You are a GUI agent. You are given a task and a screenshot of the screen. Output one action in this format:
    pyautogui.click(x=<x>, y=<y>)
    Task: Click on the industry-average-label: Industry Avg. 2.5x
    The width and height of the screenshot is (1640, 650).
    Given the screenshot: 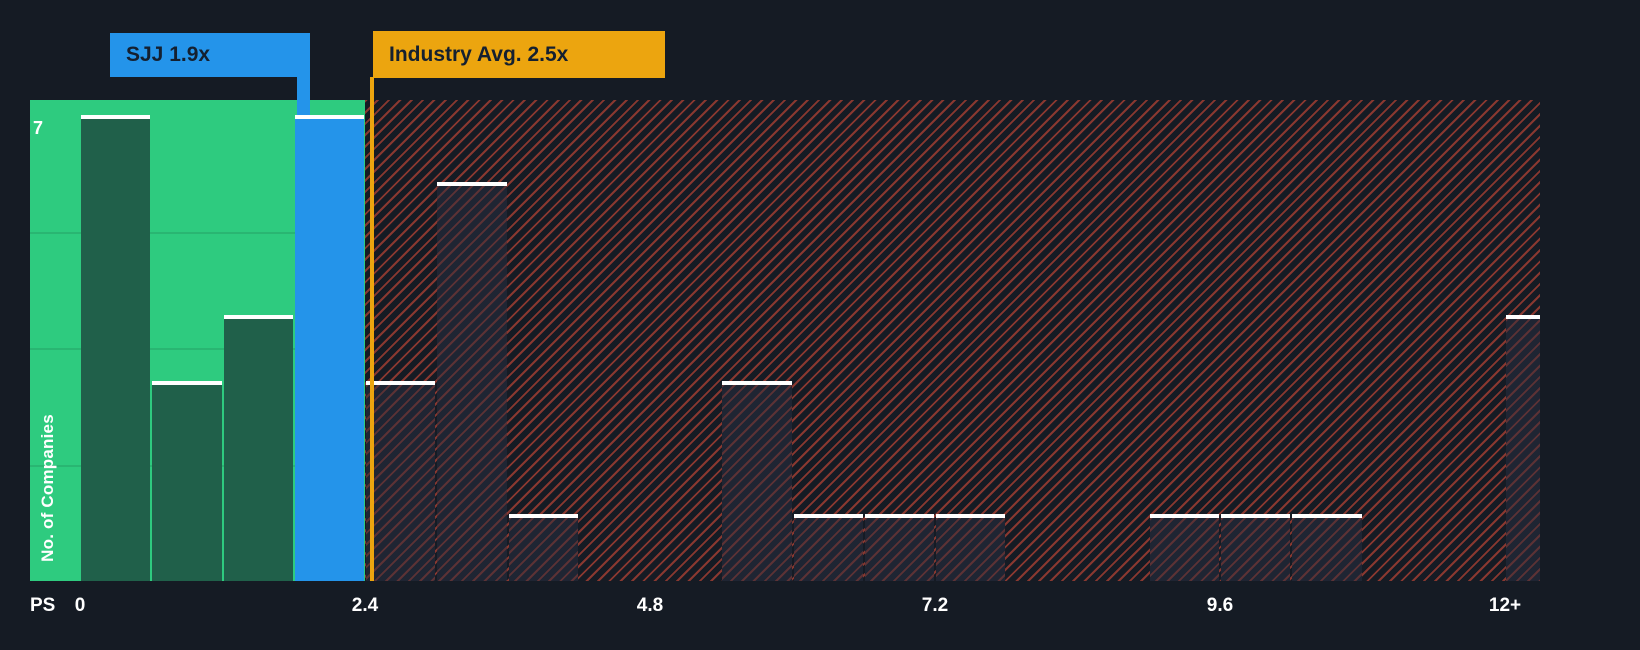 What is the action you would take?
    pyautogui.click(x=479, y=54)
    